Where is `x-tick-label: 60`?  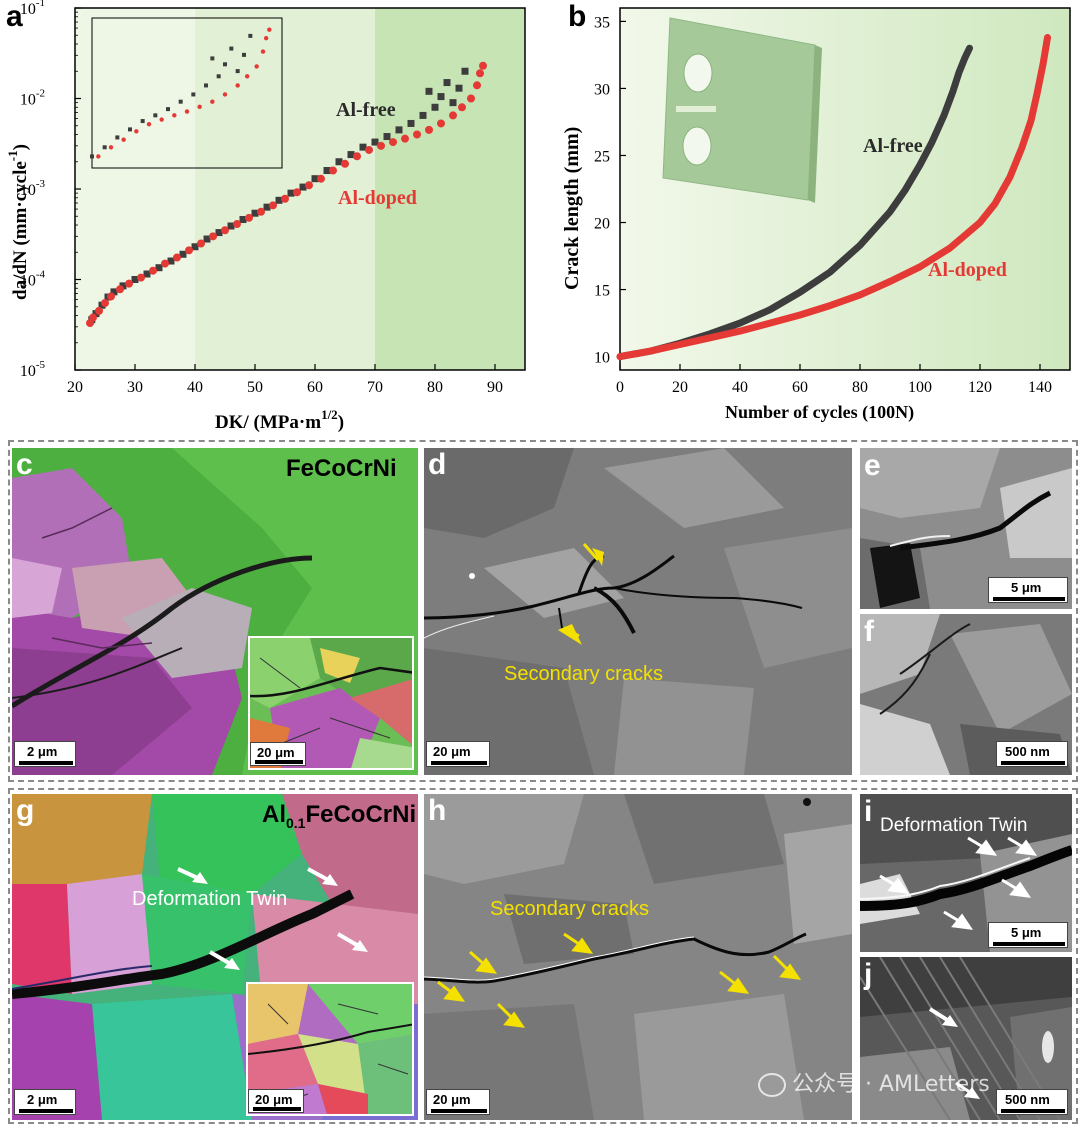
x-tick-label: 60 is located at coordinates (315, 387).